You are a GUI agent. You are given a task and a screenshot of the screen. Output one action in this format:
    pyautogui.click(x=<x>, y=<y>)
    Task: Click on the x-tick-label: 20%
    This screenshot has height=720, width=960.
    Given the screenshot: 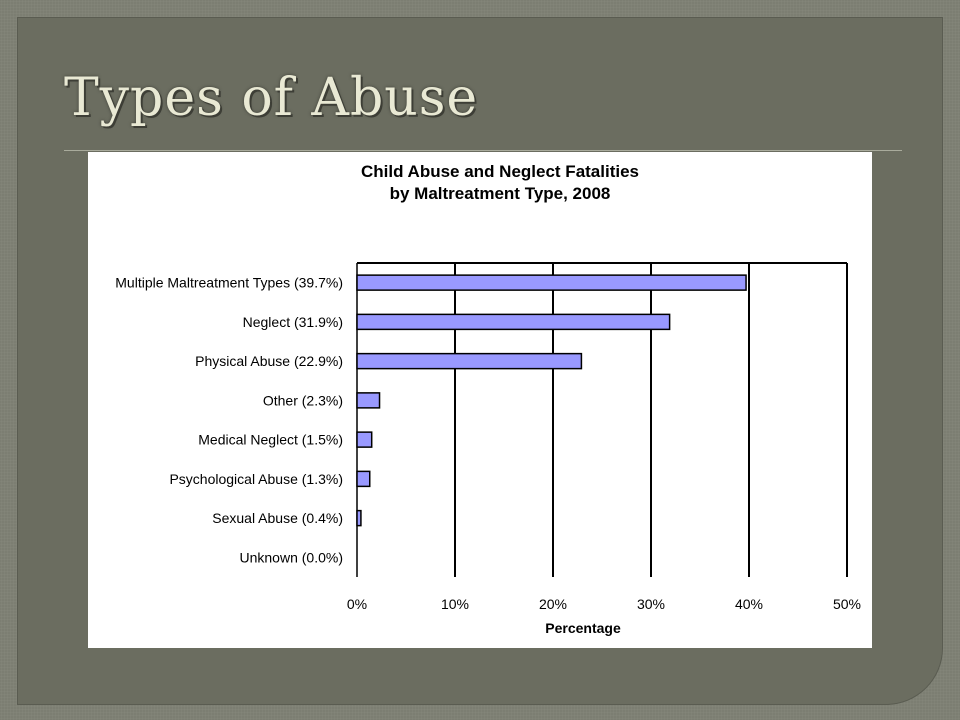 What is the action you would take?
    pyautogui.click(x=553, y=604)
    